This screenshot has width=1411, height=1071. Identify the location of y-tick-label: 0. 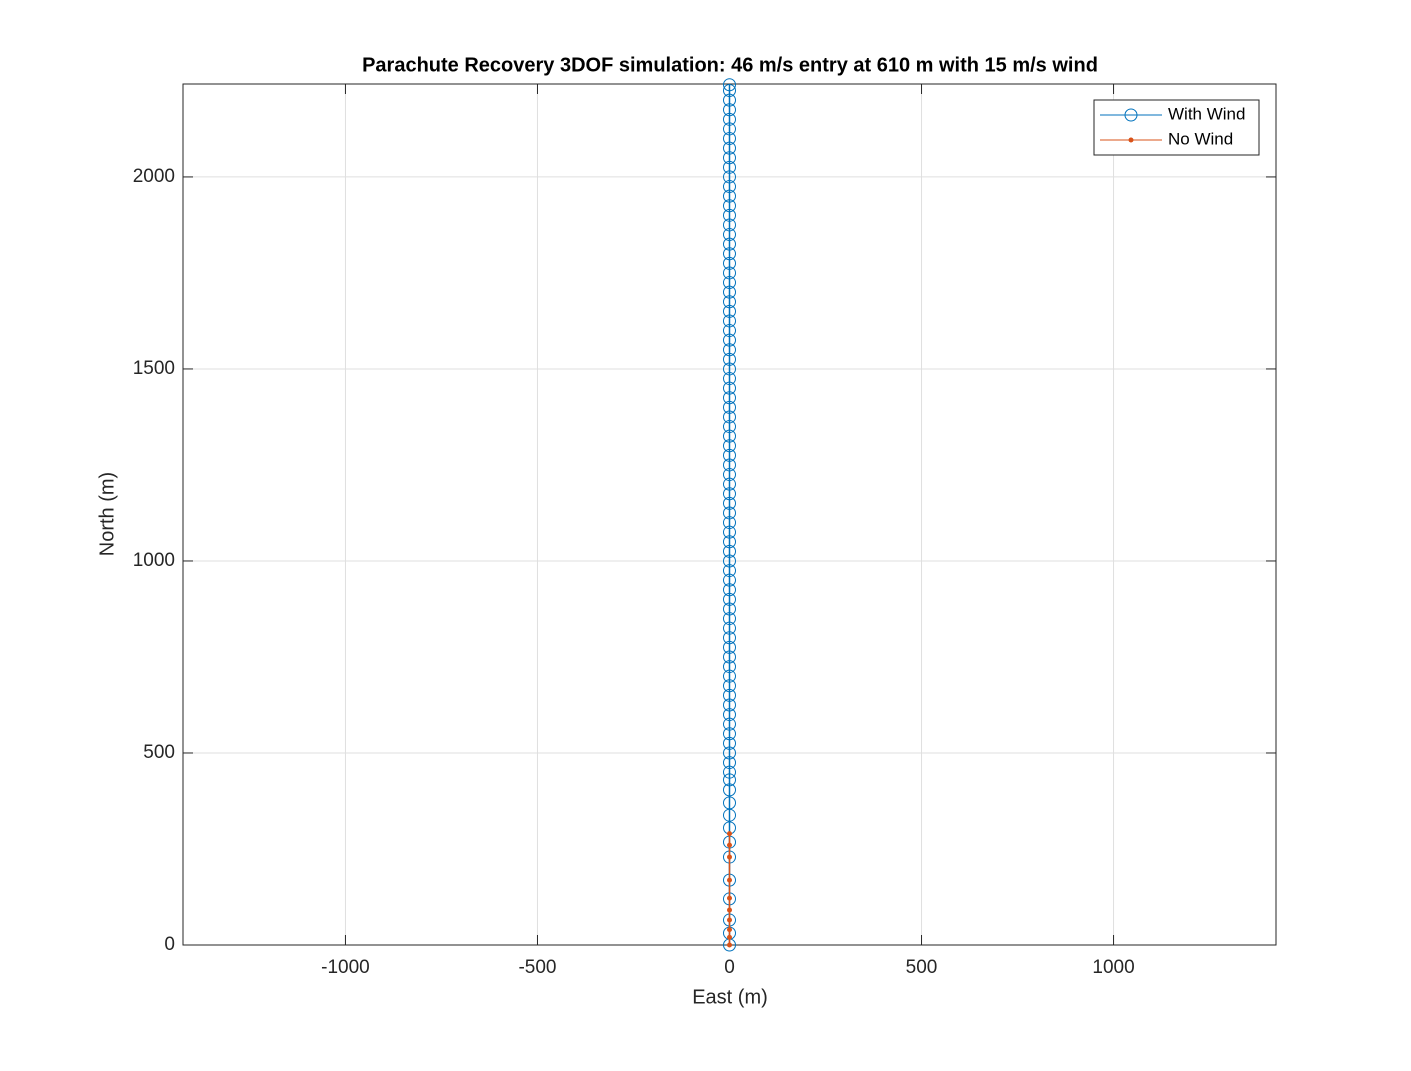
(169, 944).